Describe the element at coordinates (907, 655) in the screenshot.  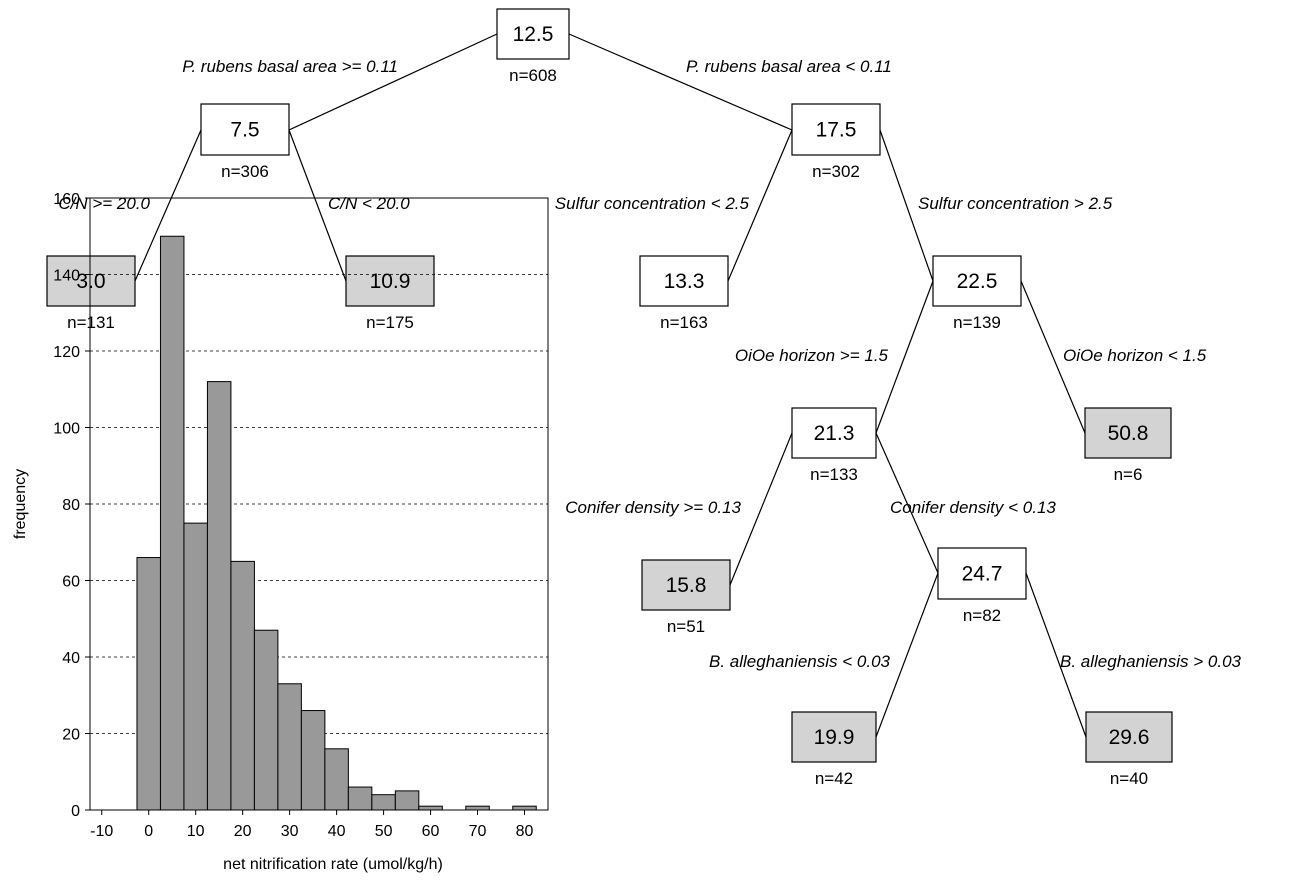
I see `tree-edge-rrlr-rrlrl` at that location.